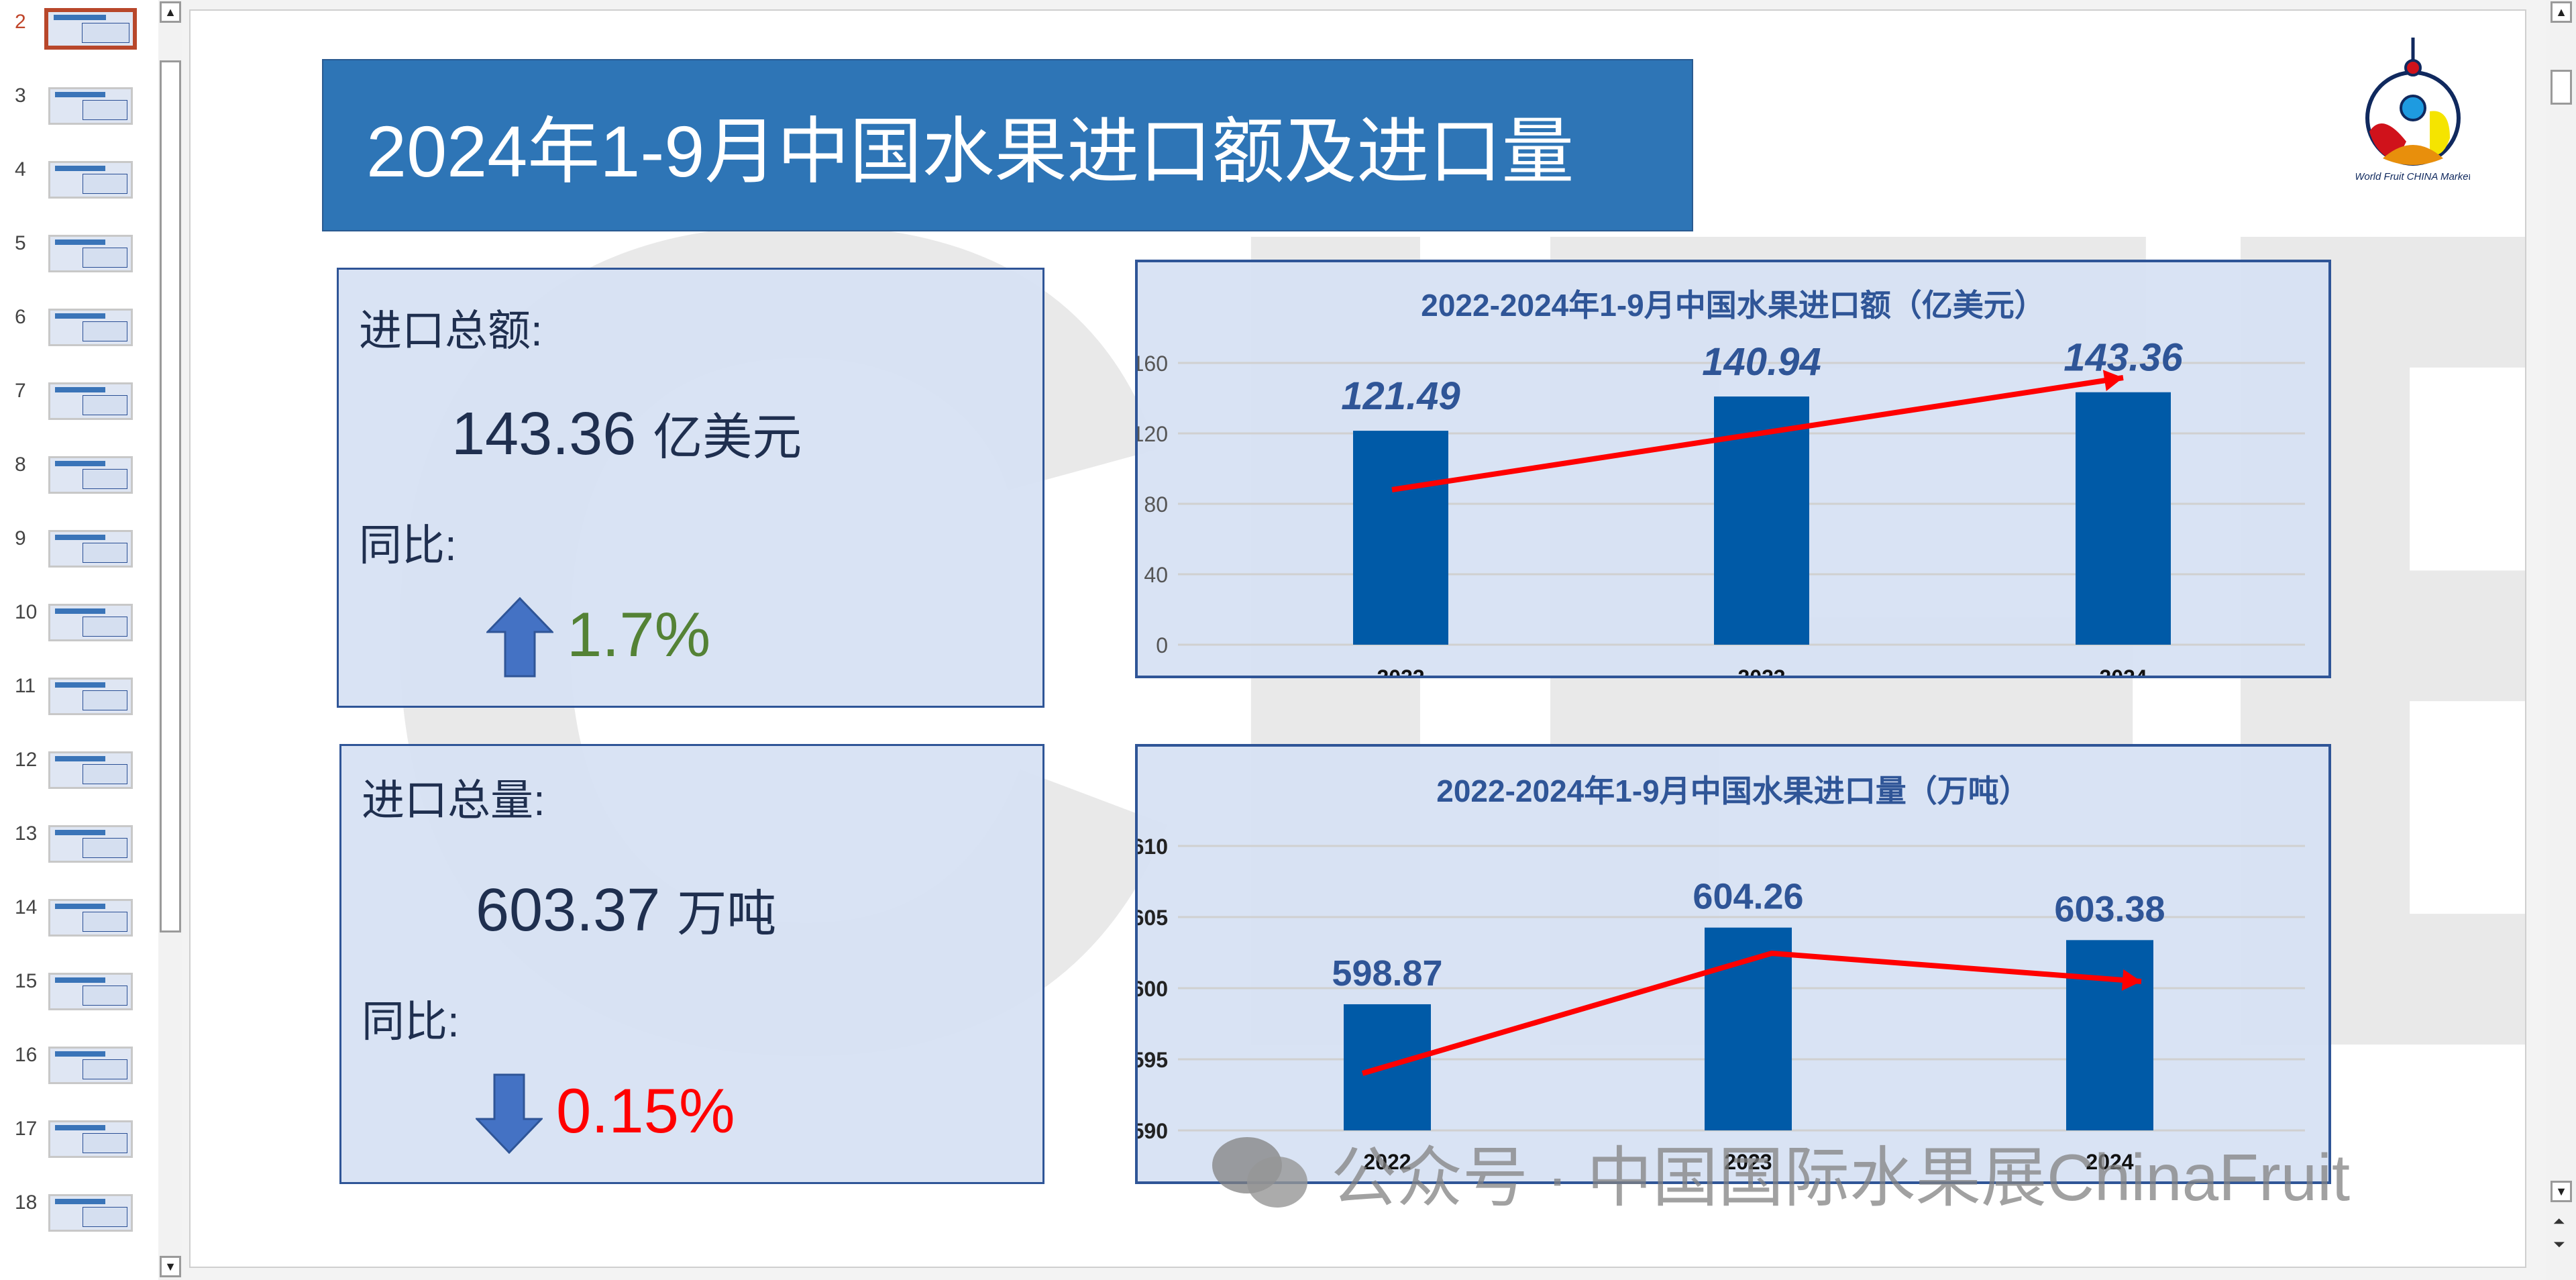  I want to click on thumbnail-number: 6, so click(20, 317).